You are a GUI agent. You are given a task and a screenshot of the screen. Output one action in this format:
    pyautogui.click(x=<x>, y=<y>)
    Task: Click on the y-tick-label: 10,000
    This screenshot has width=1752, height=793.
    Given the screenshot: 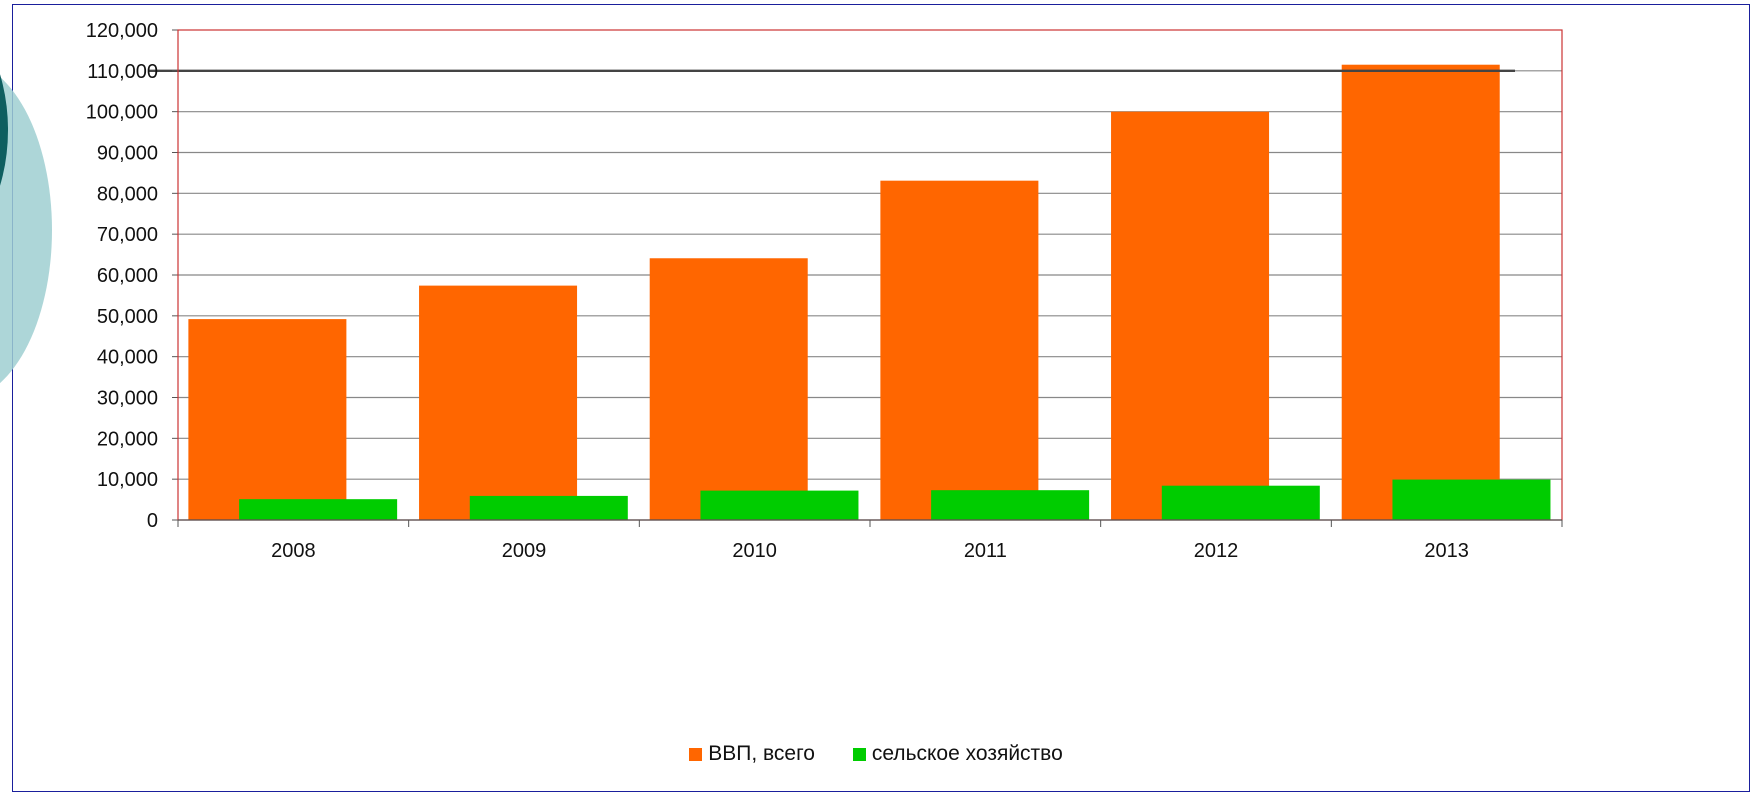 What is the action you would take?
    pyautogui.click(x=127, y=480)
    